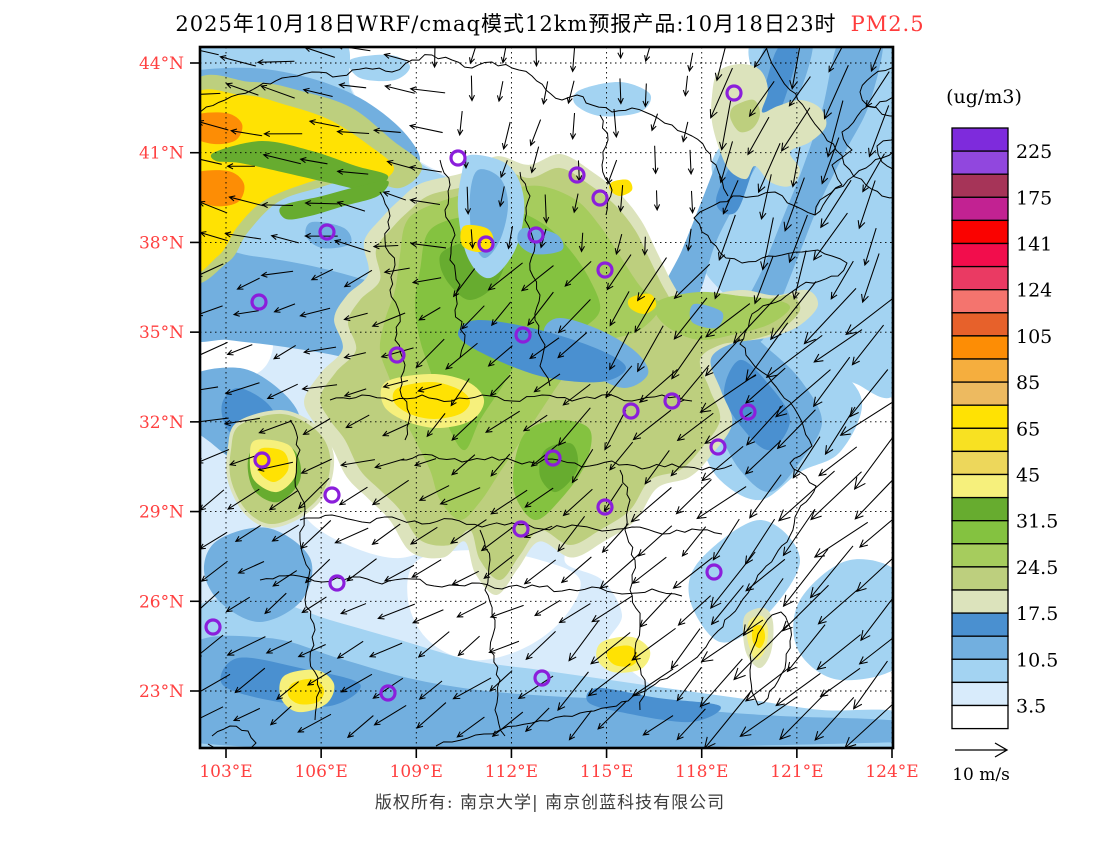 This screenshot has height=850, width=1100. I want to click on lon-tick-label: 121°E, so click(796, 772).